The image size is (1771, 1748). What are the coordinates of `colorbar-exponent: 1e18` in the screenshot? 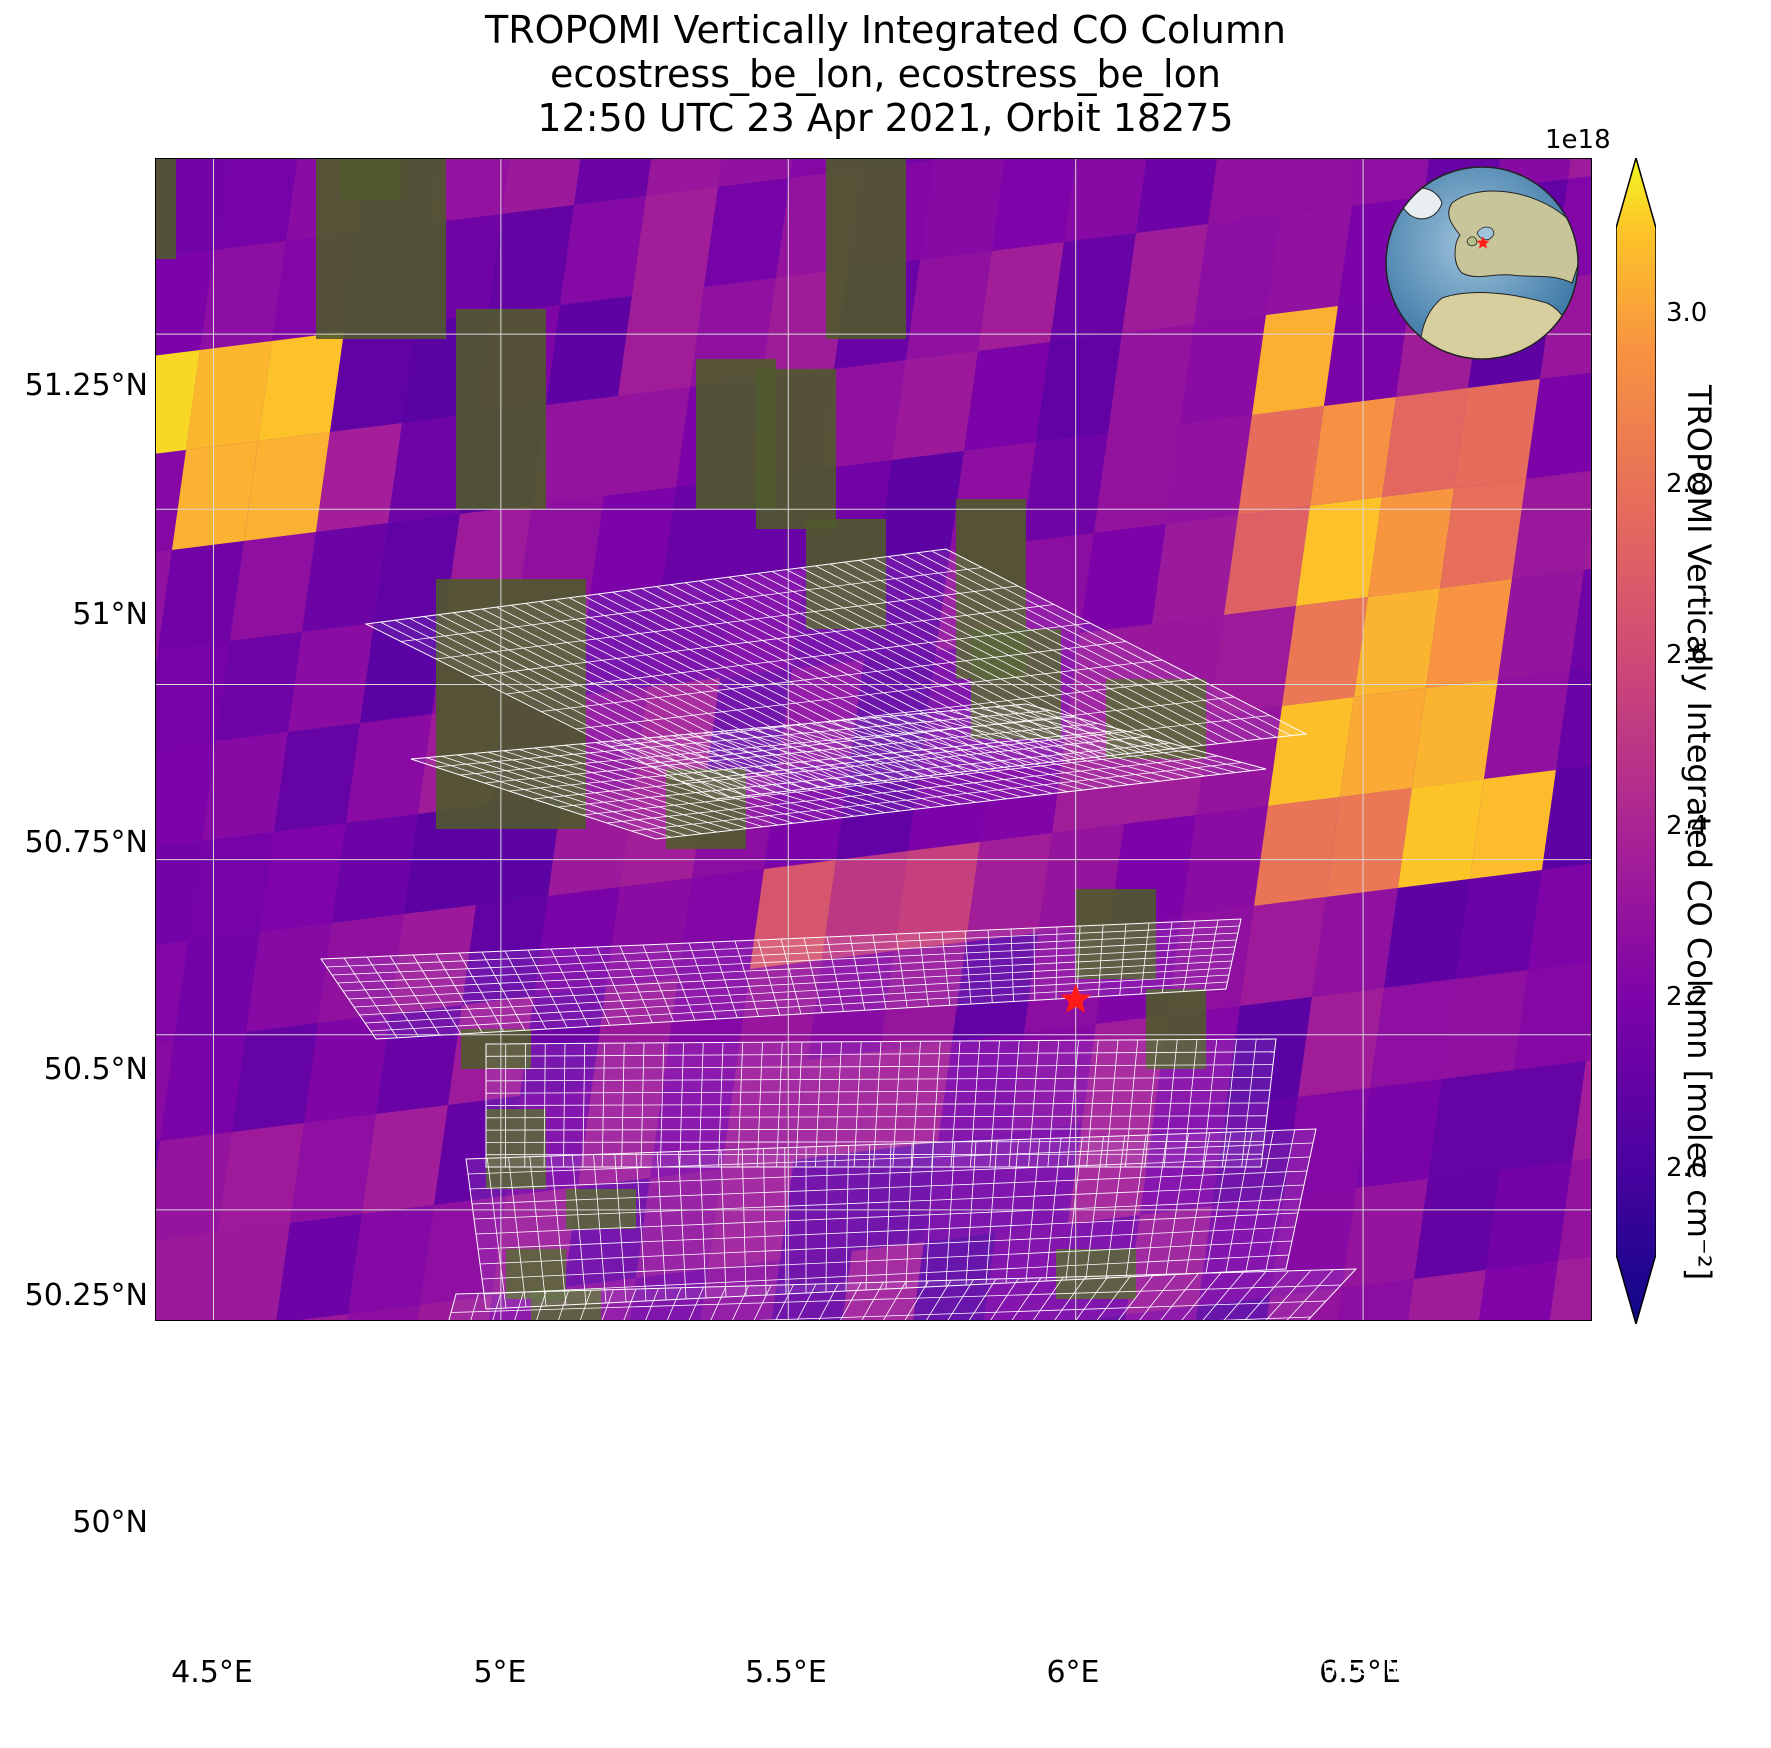 It's located at (1578, 140).